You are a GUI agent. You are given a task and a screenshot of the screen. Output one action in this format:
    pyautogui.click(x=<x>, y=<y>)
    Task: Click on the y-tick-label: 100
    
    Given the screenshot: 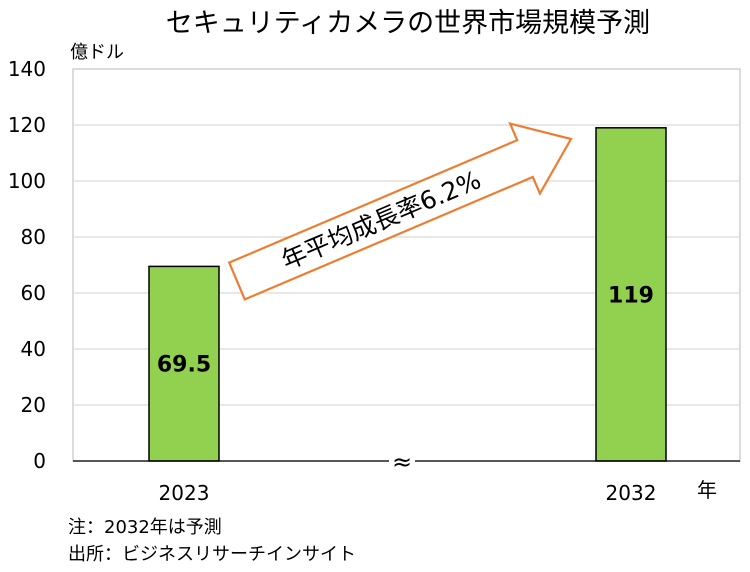 What is the action you would take?
    pyautogui.click(x=27, y=181)
    